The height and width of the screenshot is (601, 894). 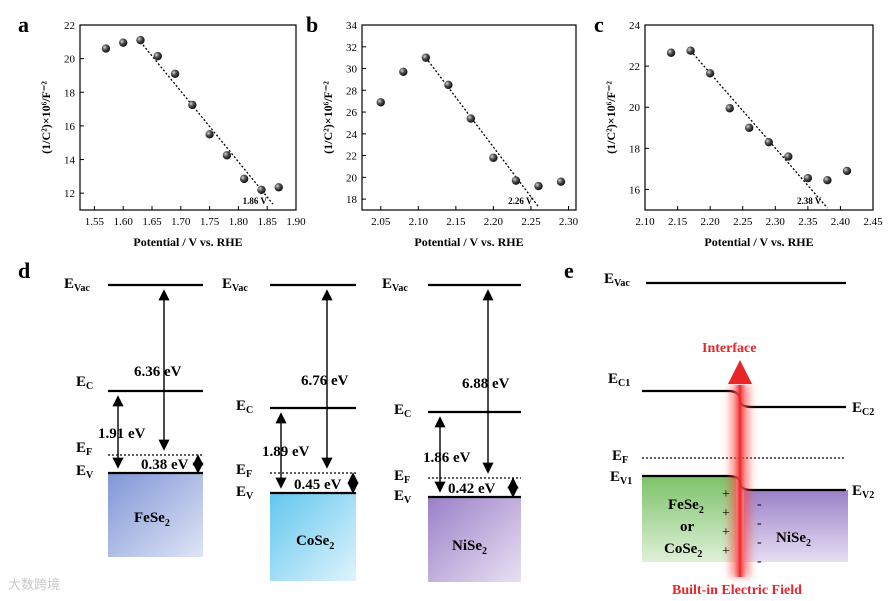 I want to click on cose2-block, so click(x=313, y=537).